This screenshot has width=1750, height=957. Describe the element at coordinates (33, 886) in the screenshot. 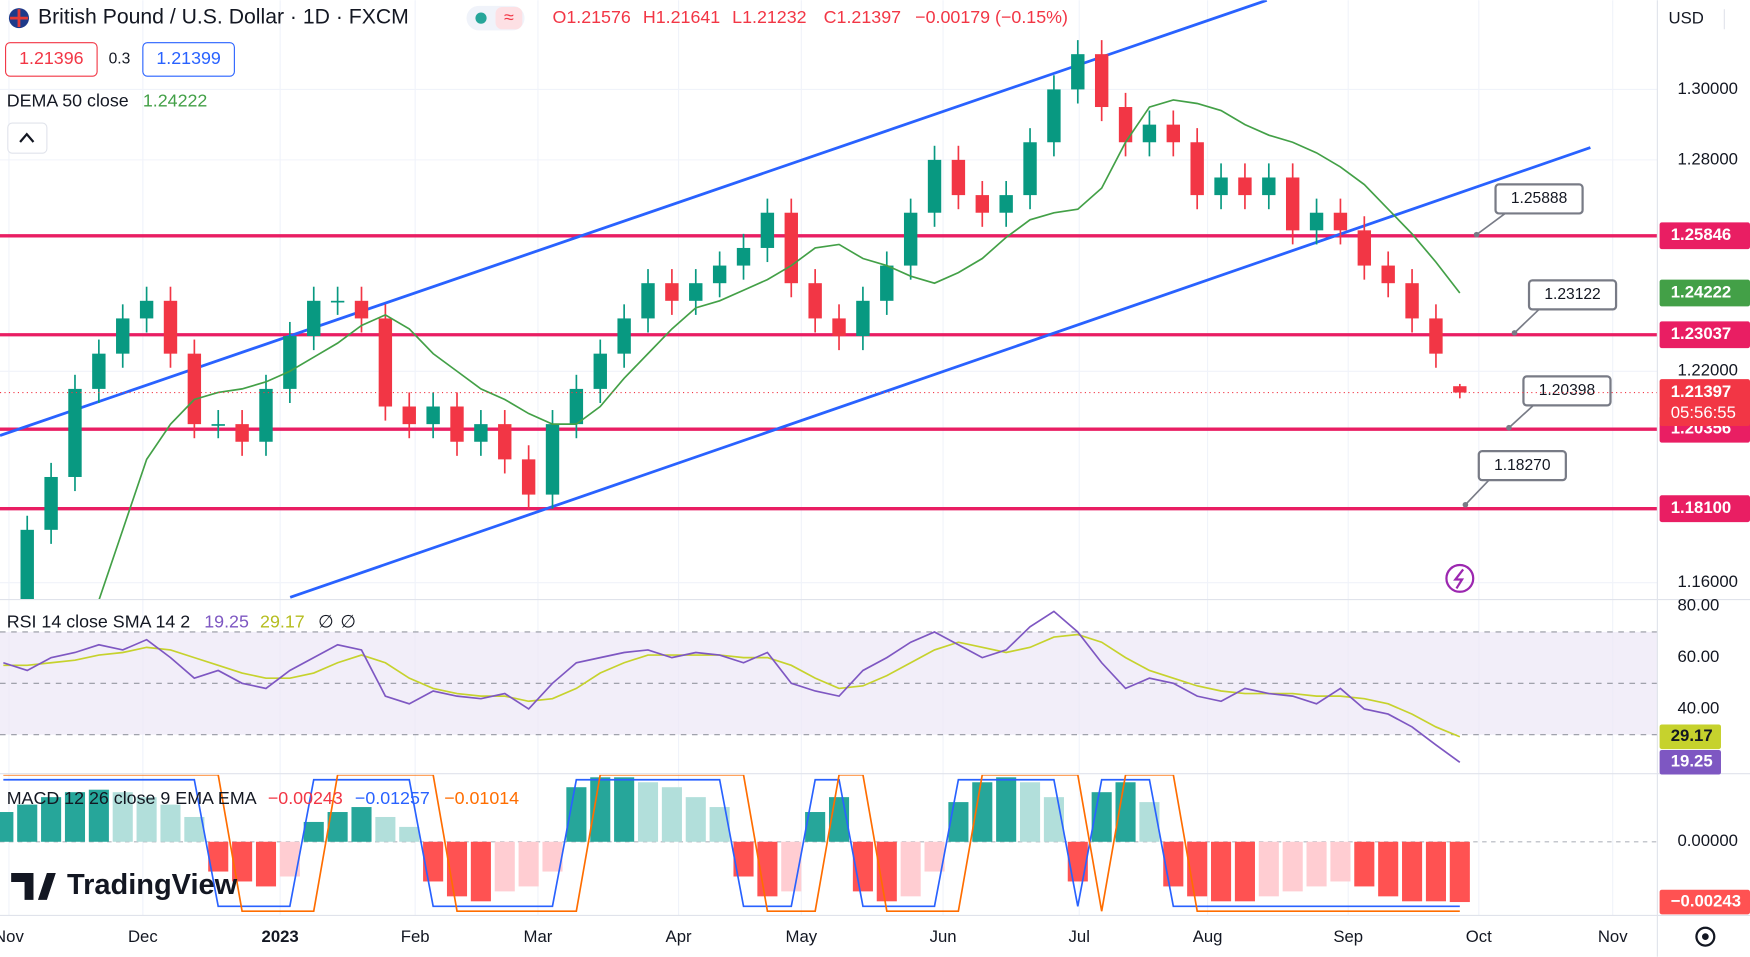

I see `brand-logo` at that location.